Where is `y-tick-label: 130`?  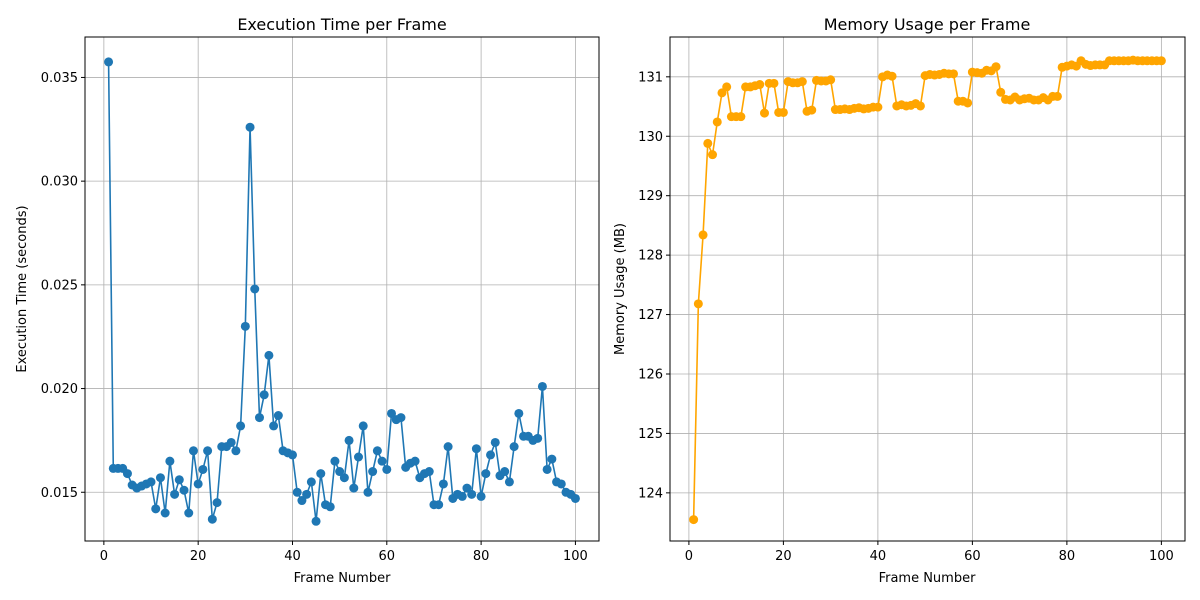
y-tick-label: 130 is located at coordinates (650, 137).